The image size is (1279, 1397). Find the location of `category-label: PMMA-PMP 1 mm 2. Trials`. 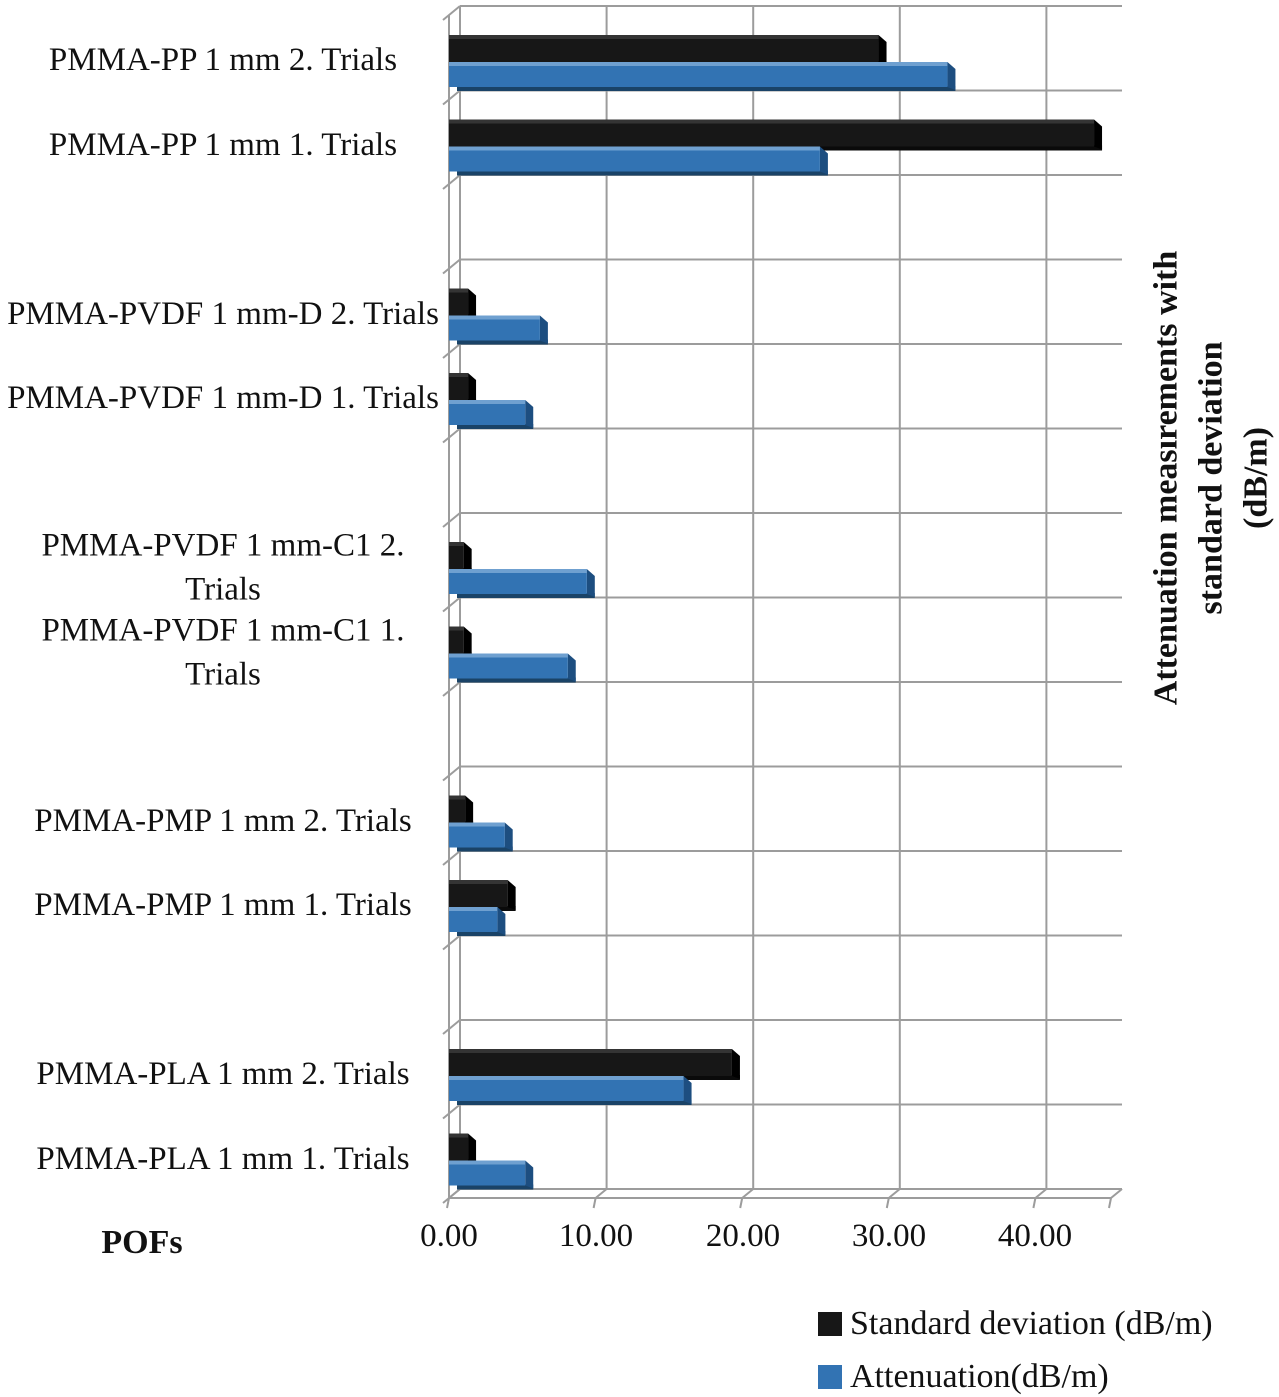

category-label: PMMA-PMP 1 mm 2. Trials is located at coordinates (223, 821).